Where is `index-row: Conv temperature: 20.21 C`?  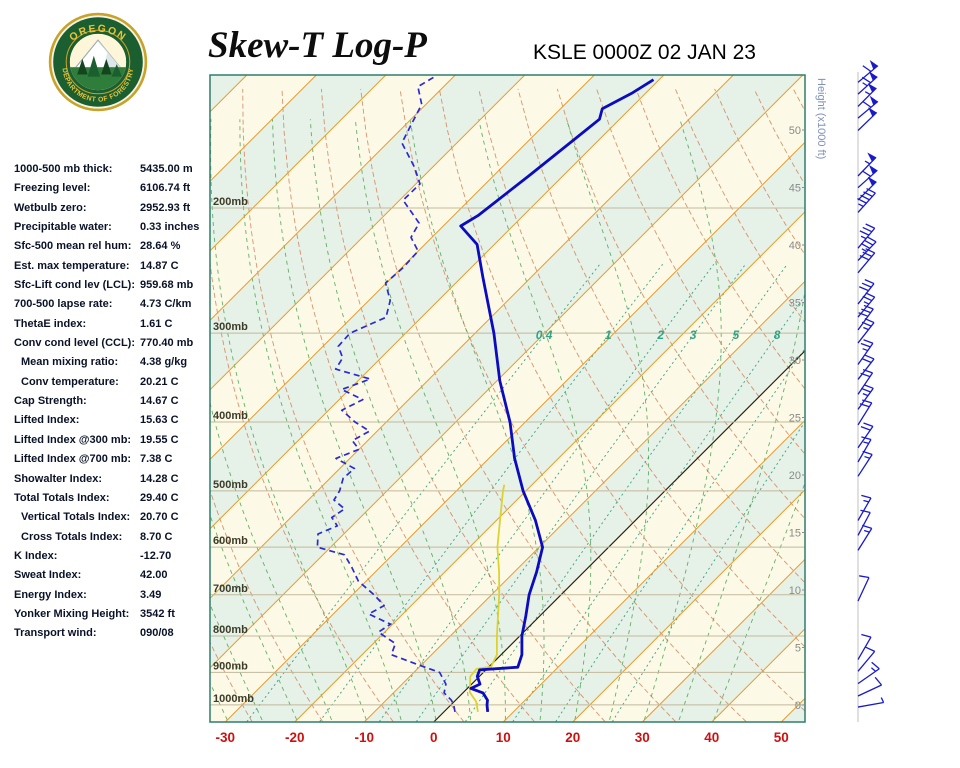 index-row: Conv temperature: 20.21 C is located at coordinates (106, 382).